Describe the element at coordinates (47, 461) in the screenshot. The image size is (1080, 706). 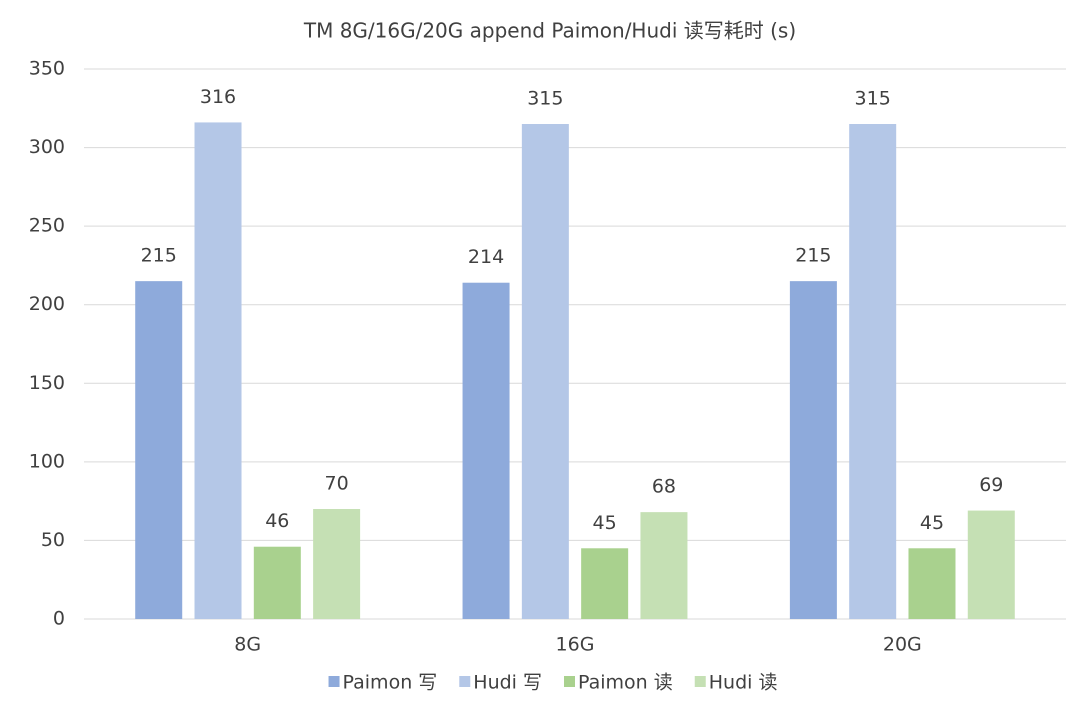
I see `y-tick-label: 100` at that location.